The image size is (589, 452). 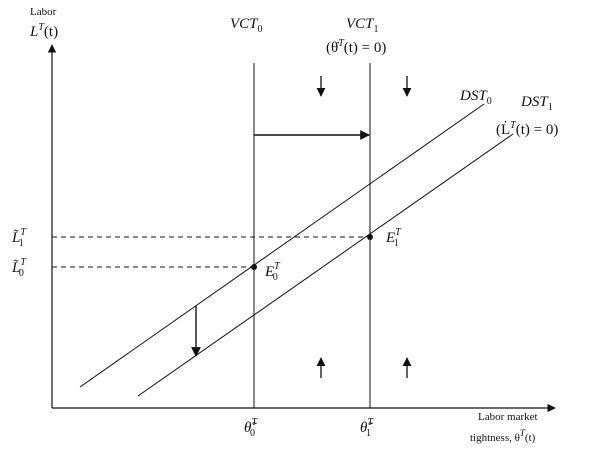 What do you see at coordinates (43, 12) in the screenshot?
I see `y-axis-title-line1: Labor` at bounding box center [43, 12].